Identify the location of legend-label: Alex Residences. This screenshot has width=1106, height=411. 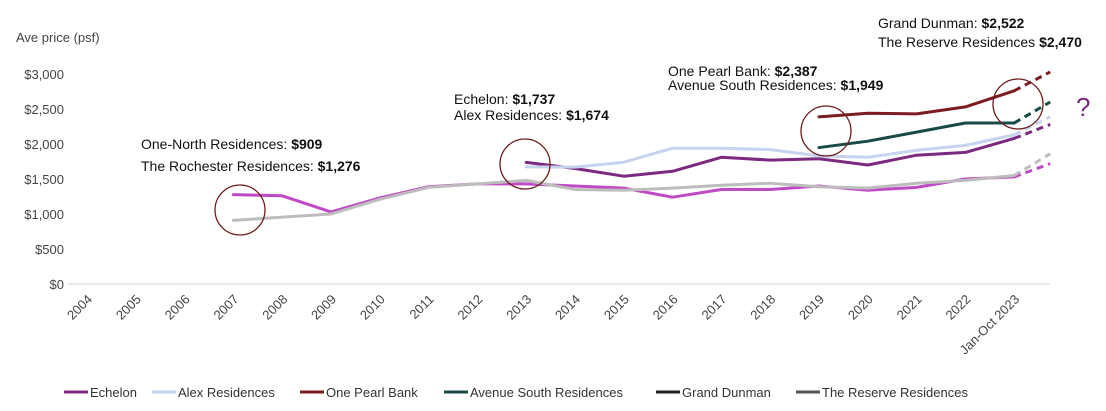
(226, 392).